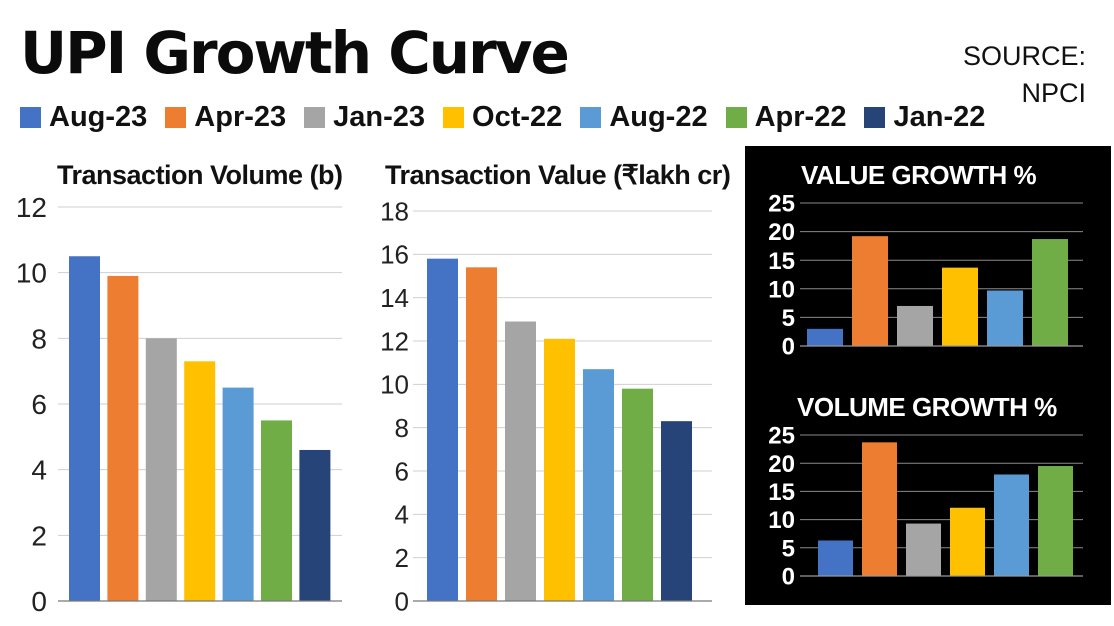 The image size is (1114, 626). What do you see at coordinates (517, 117) in the screenshot?
I see `legend-label: Oct-22` at bounding box center [517, 117].